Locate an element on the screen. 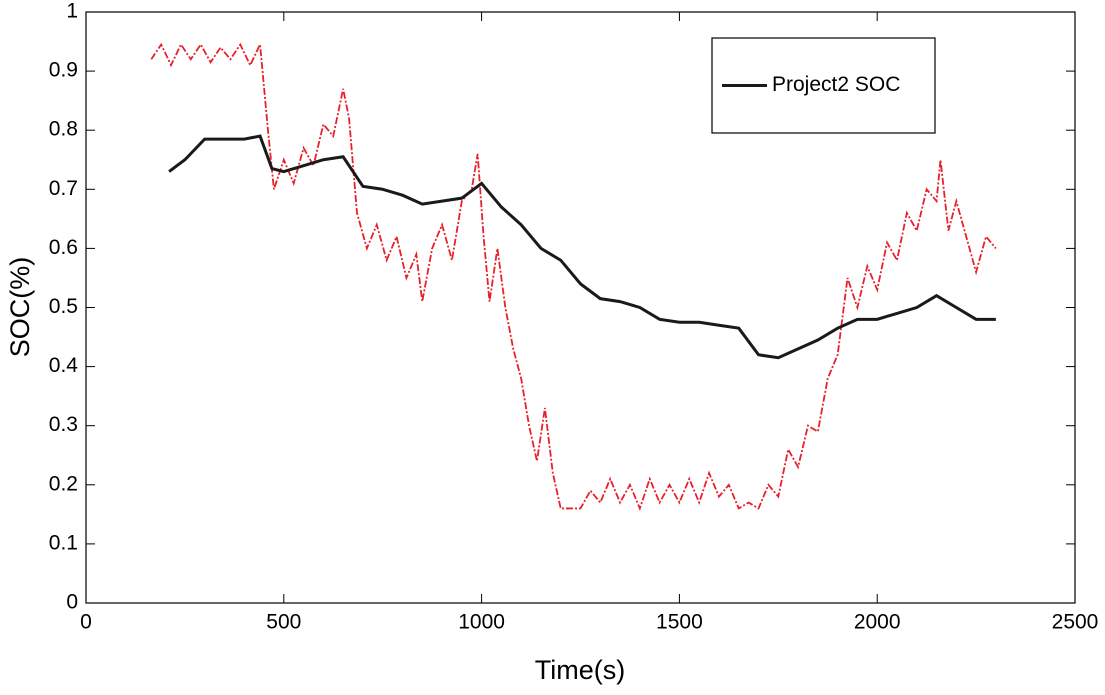 The height and width of the screenshot is (695, 1105). x-tick-label: 2000 is located at coordinates (877, 622).